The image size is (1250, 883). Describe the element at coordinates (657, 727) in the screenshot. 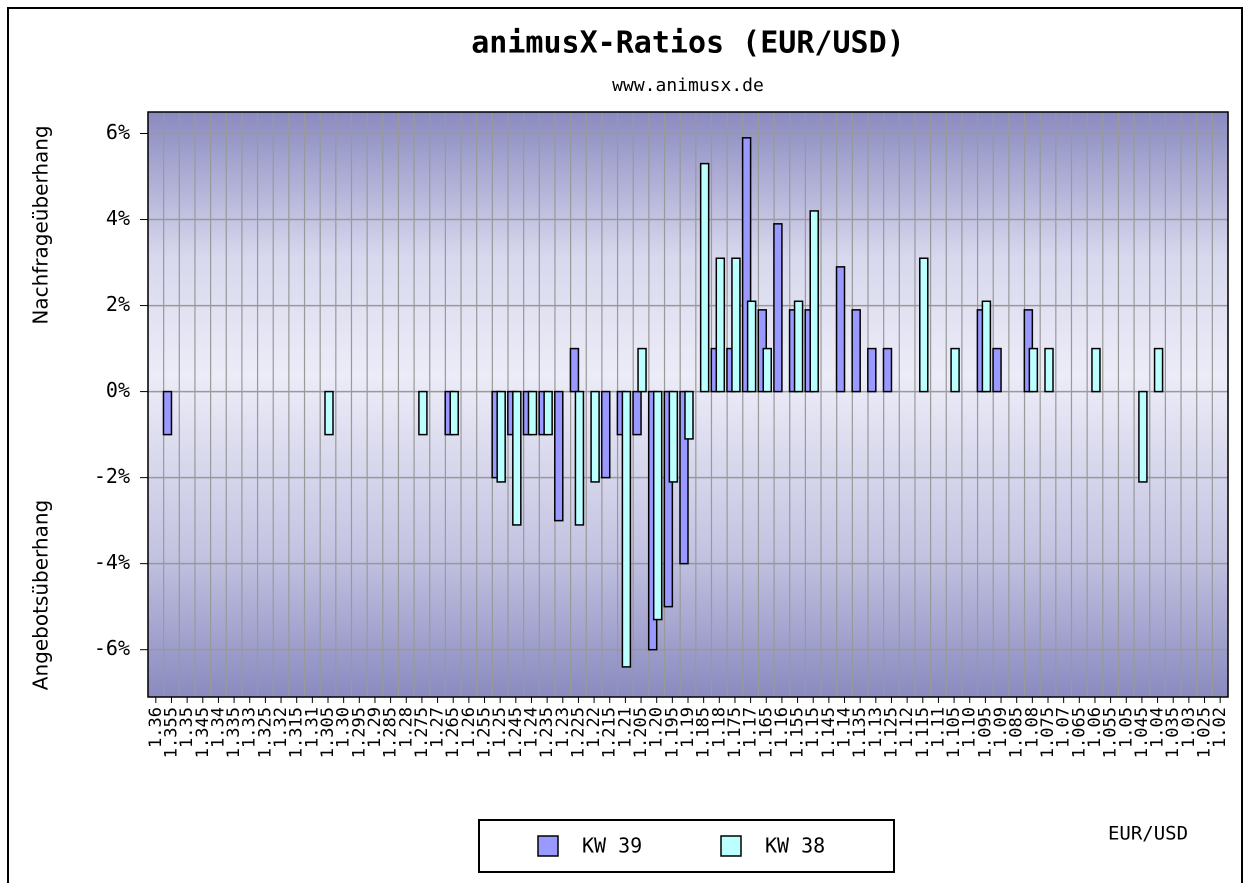

I see `x-tick-label: 1.20` at that location.